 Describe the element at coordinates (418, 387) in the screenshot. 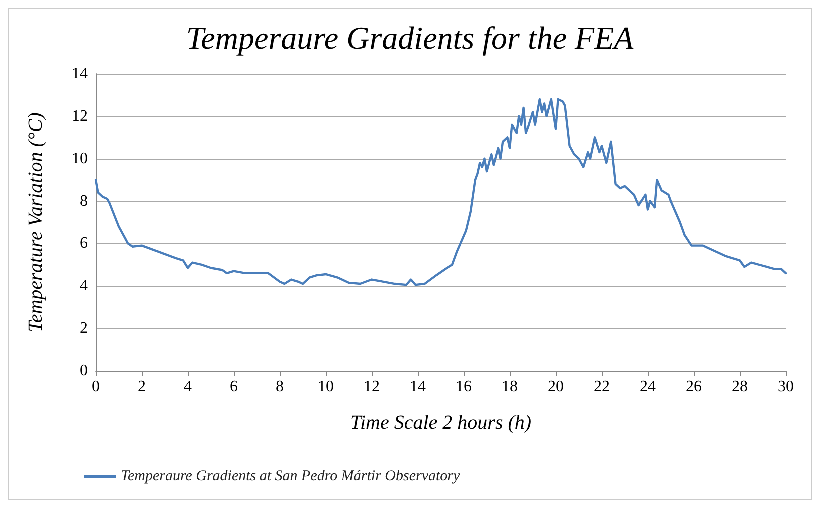

I see `x-tick-label: 14` at that location.